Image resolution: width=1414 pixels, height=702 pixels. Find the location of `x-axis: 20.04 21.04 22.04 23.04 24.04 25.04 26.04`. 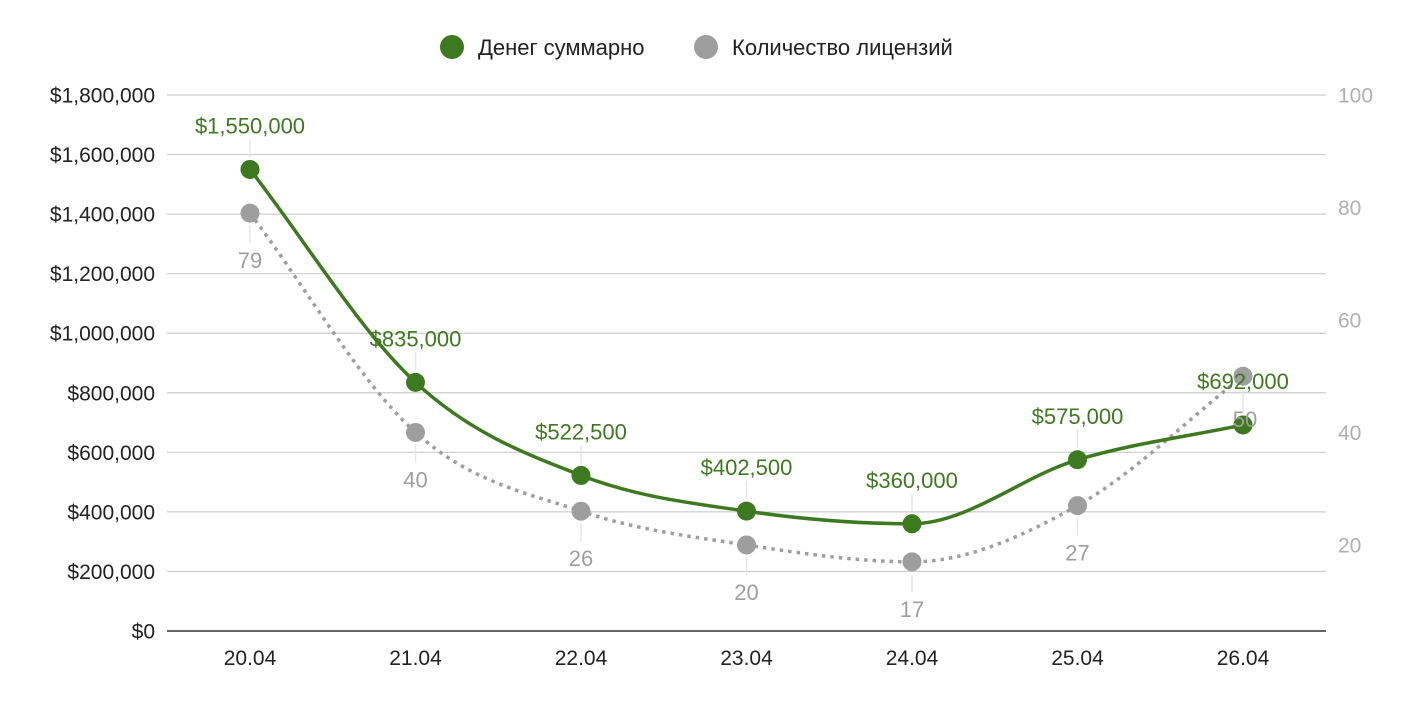

x-axis: 20.04 21.04 22.04 23.04 24.04 25.04 26.04 is located at coordinates (747, 658).